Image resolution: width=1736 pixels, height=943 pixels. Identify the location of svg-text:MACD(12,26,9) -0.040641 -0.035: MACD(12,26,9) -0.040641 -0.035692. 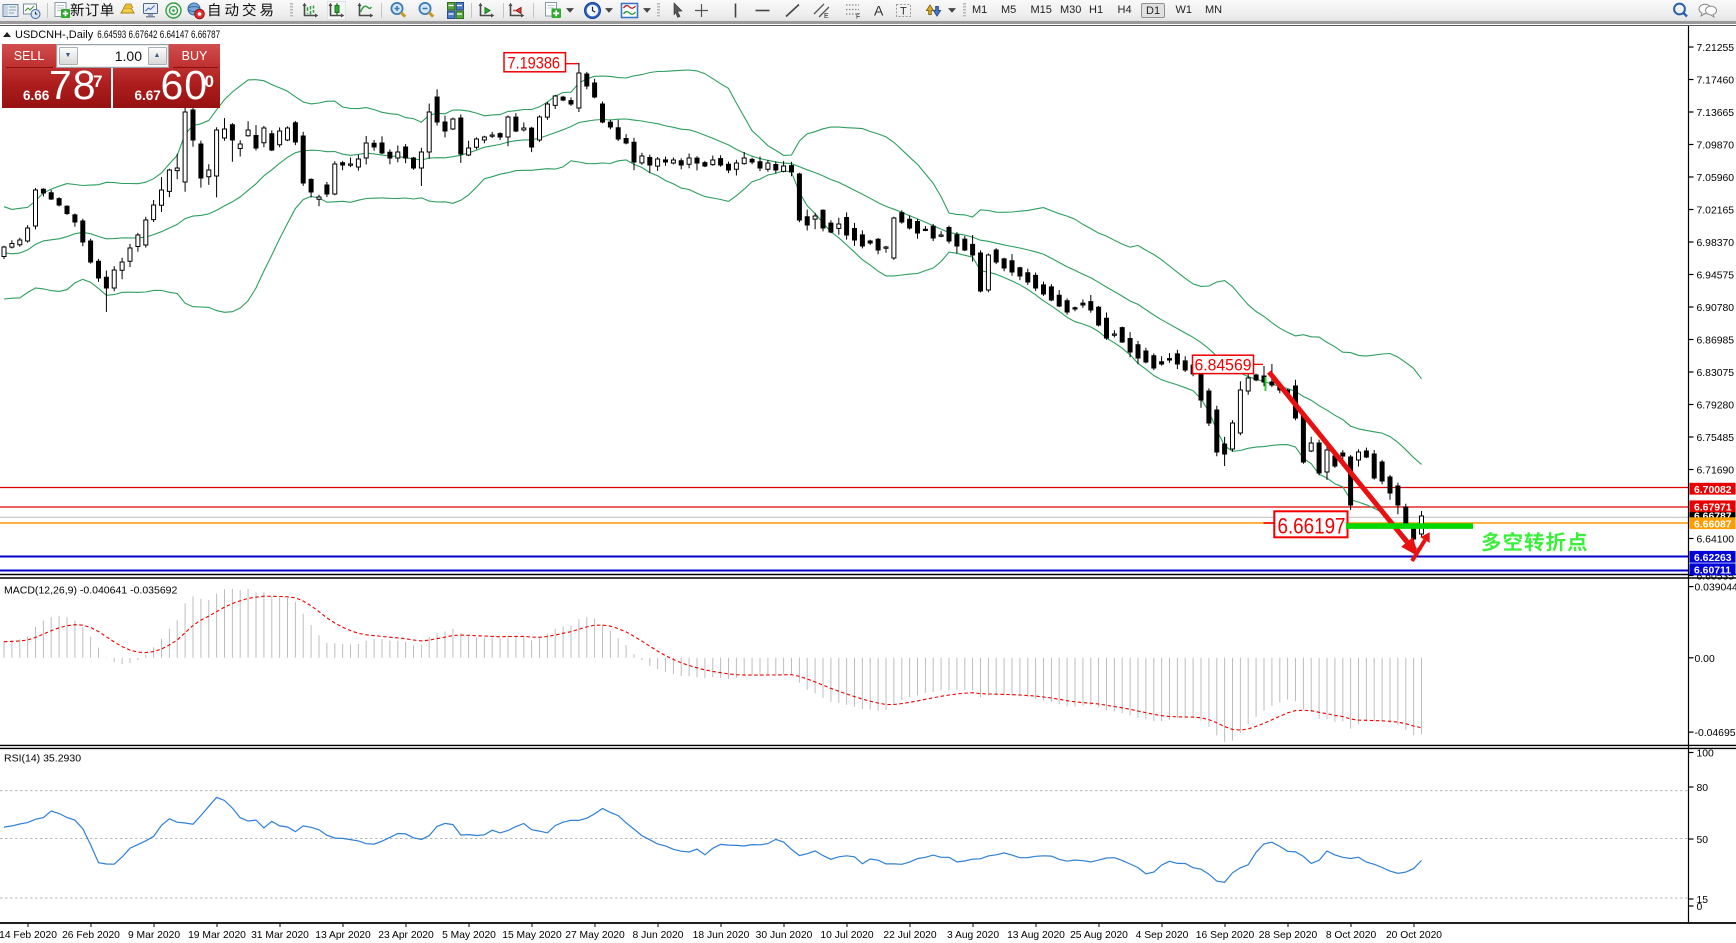
(91, 591).